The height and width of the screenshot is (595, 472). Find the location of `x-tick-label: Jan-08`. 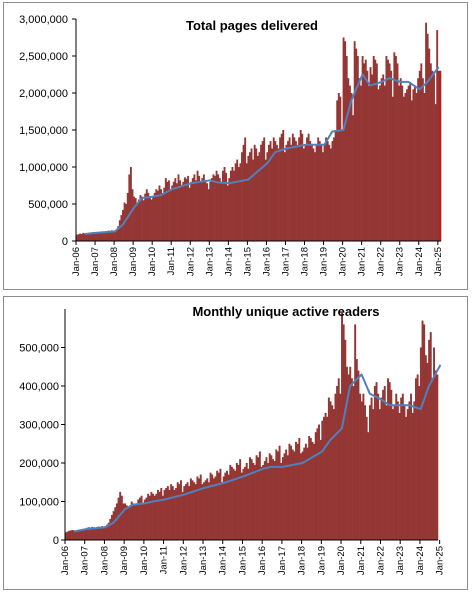

x-tick-label: Jan-08 is located at coordinates (104, 560).